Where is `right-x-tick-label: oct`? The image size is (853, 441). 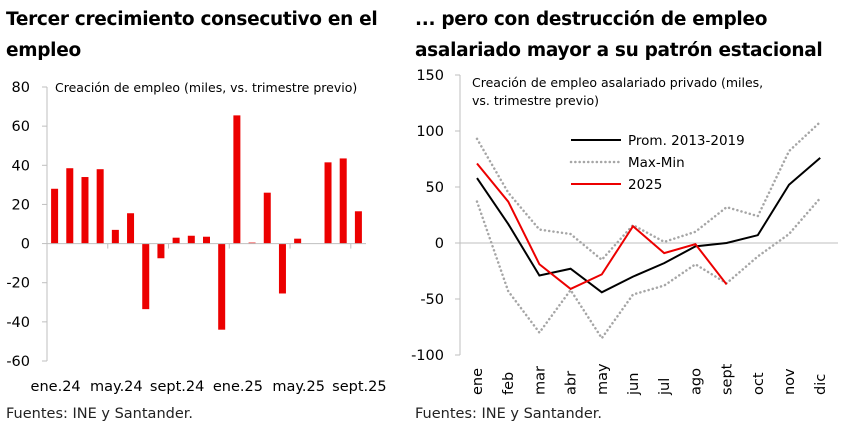
right-x-tick-label: oct is located at coordinates (759, 383).